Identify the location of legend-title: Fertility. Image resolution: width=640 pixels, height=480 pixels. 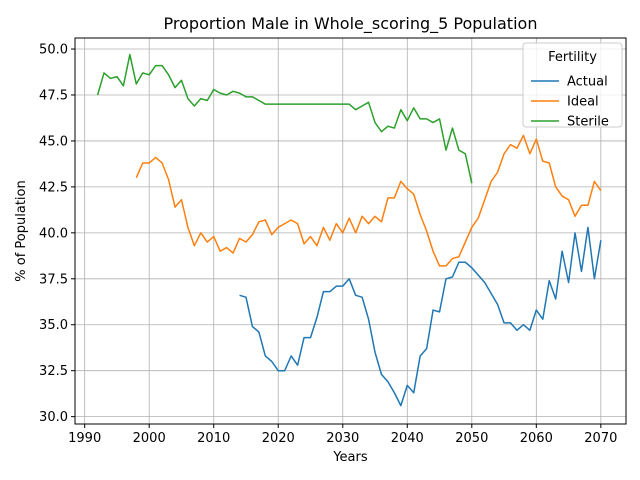
(572, 57).